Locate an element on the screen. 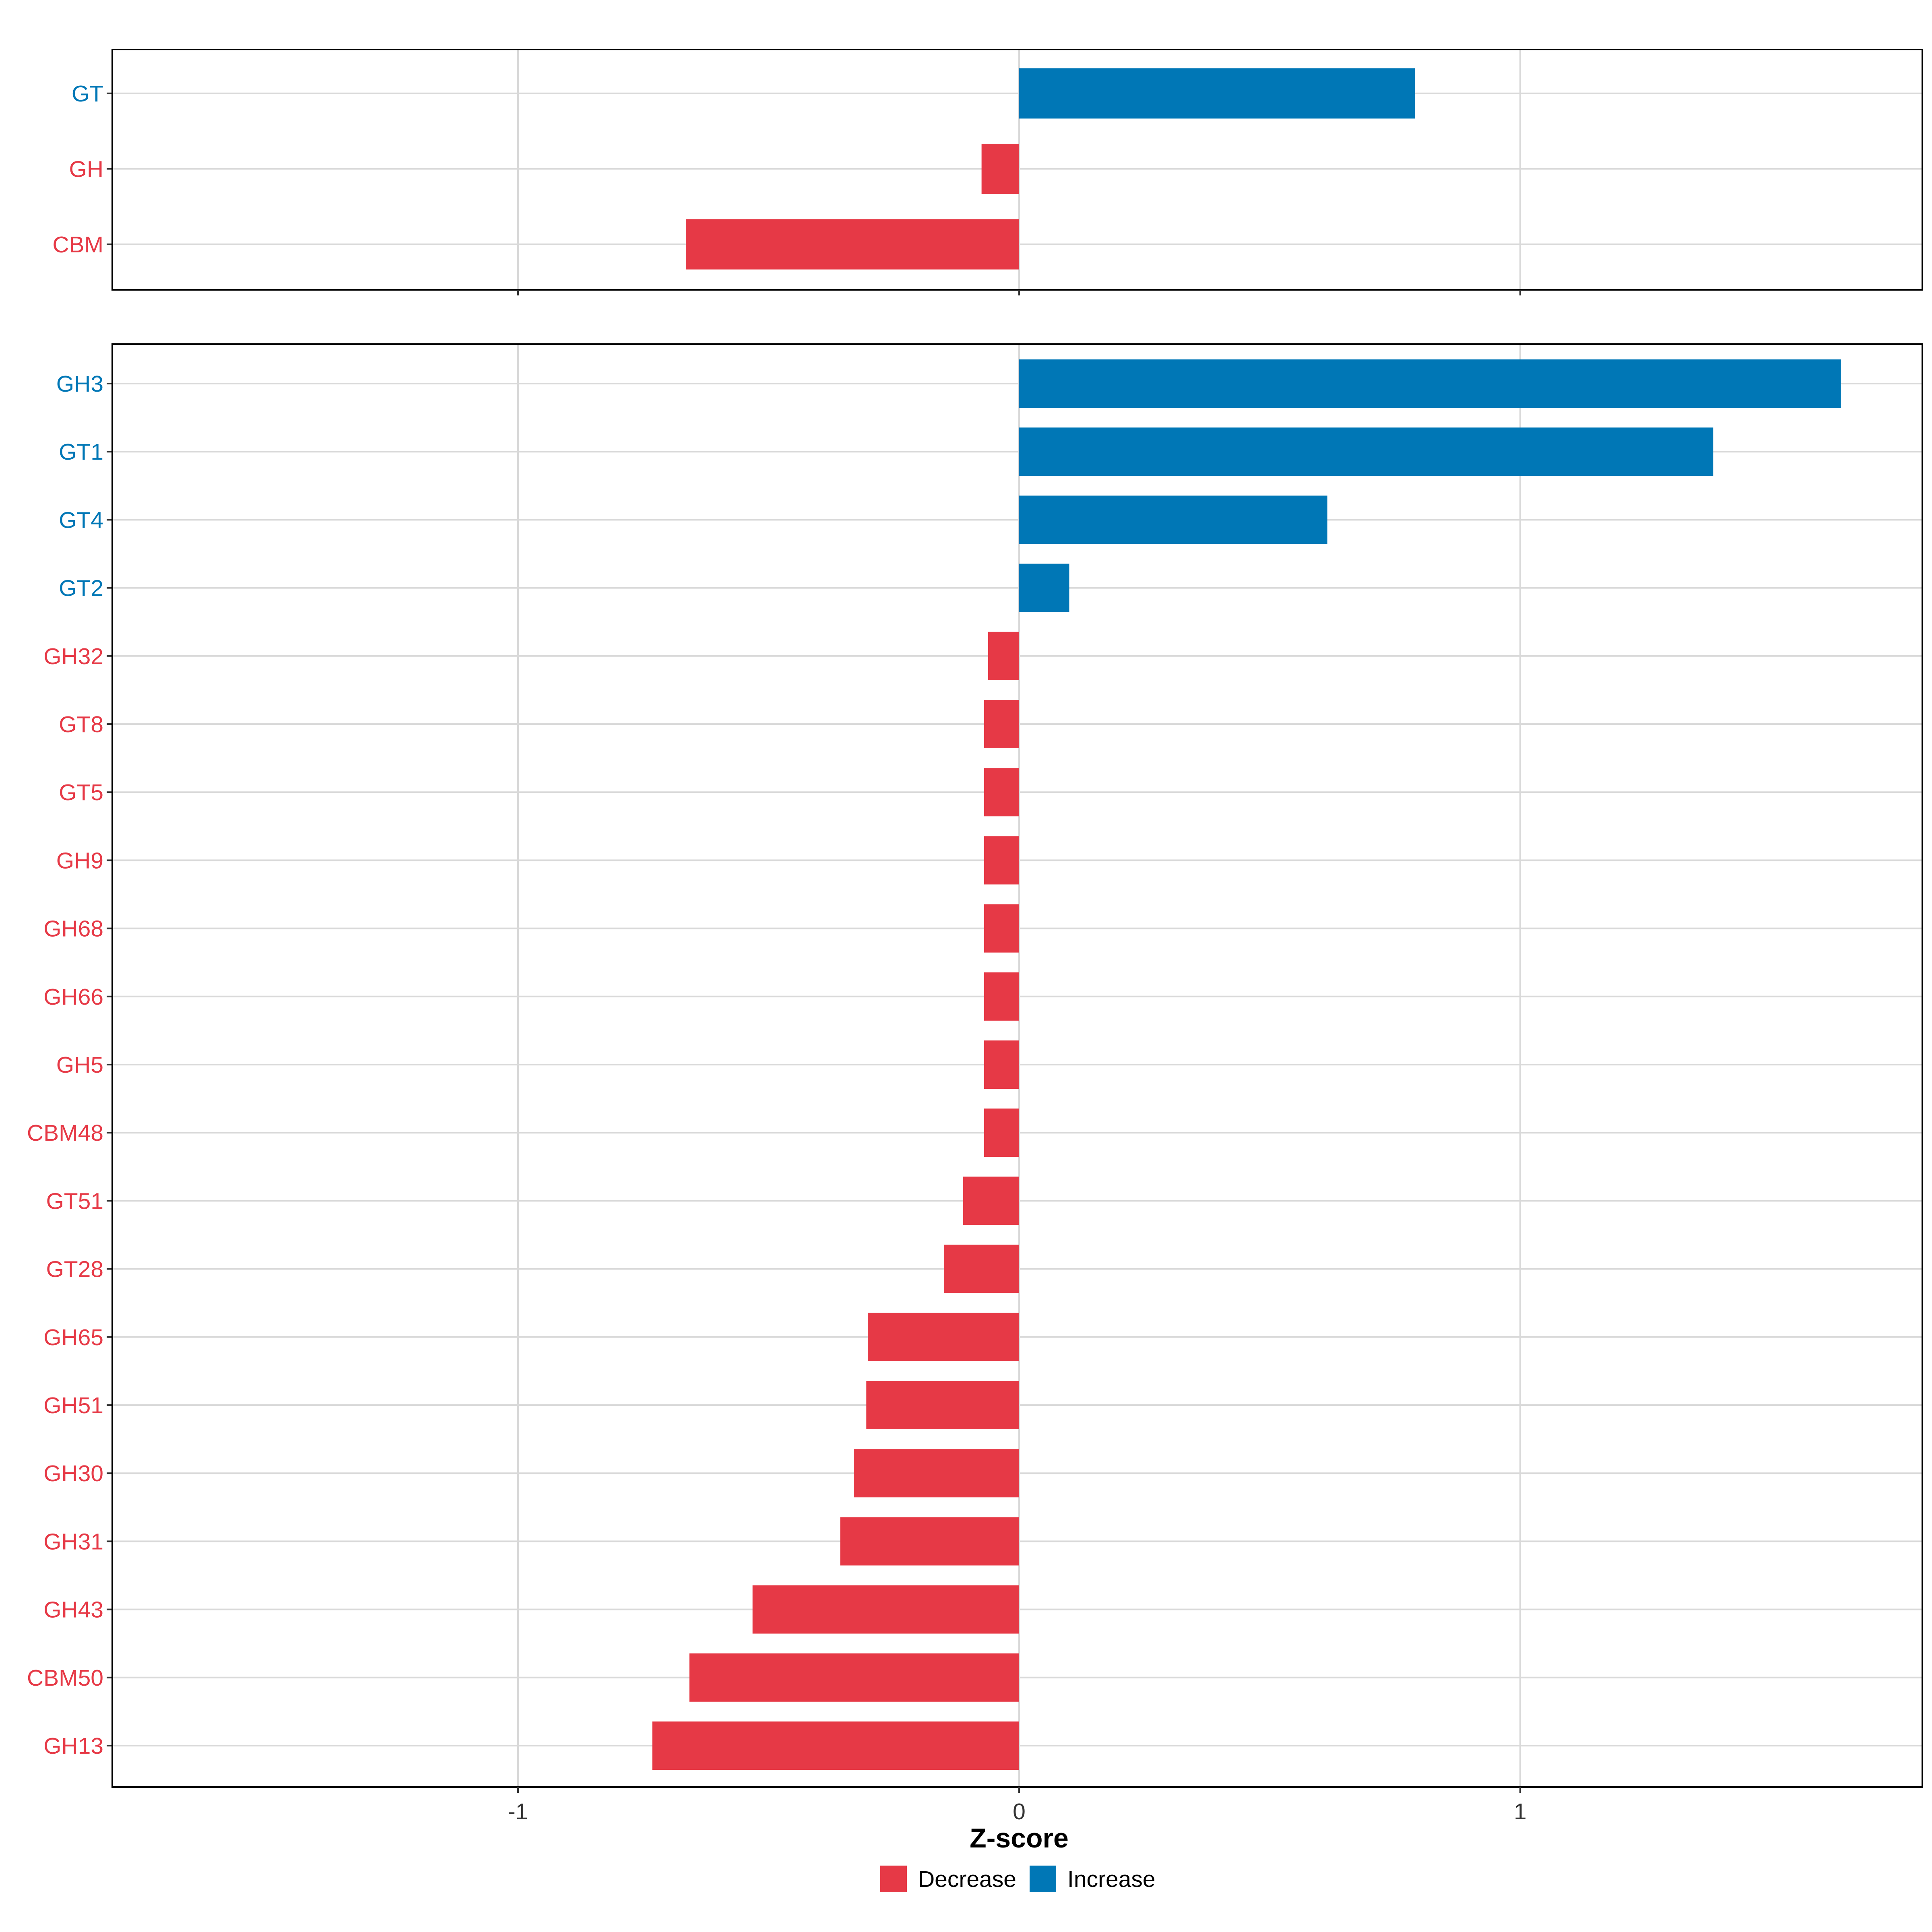  bottom-ylabel-GH3: GH3 is located at coordinates (79, 384).